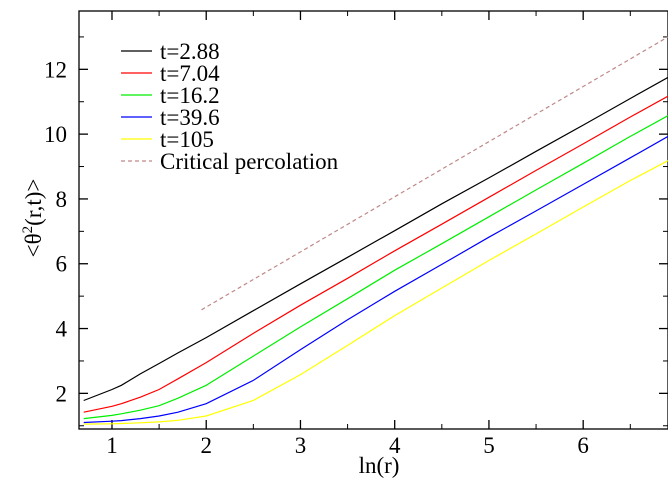 The image size is (668, 480). I want to click on legend-label: Critical percolation, so click(249, 161).